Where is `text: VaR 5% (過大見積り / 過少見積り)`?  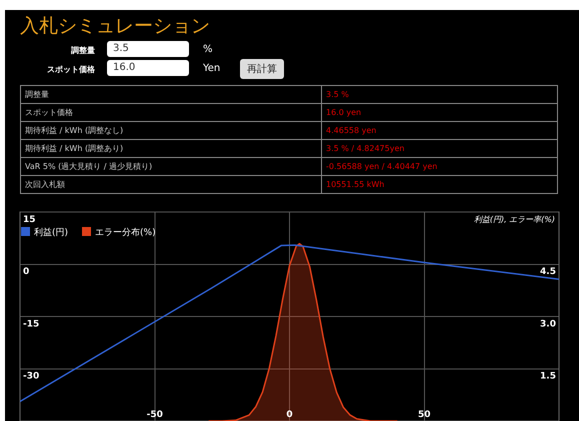
text: VaR 5% (過大見積り / 過少見積り) is located at coordinates (171, 167).